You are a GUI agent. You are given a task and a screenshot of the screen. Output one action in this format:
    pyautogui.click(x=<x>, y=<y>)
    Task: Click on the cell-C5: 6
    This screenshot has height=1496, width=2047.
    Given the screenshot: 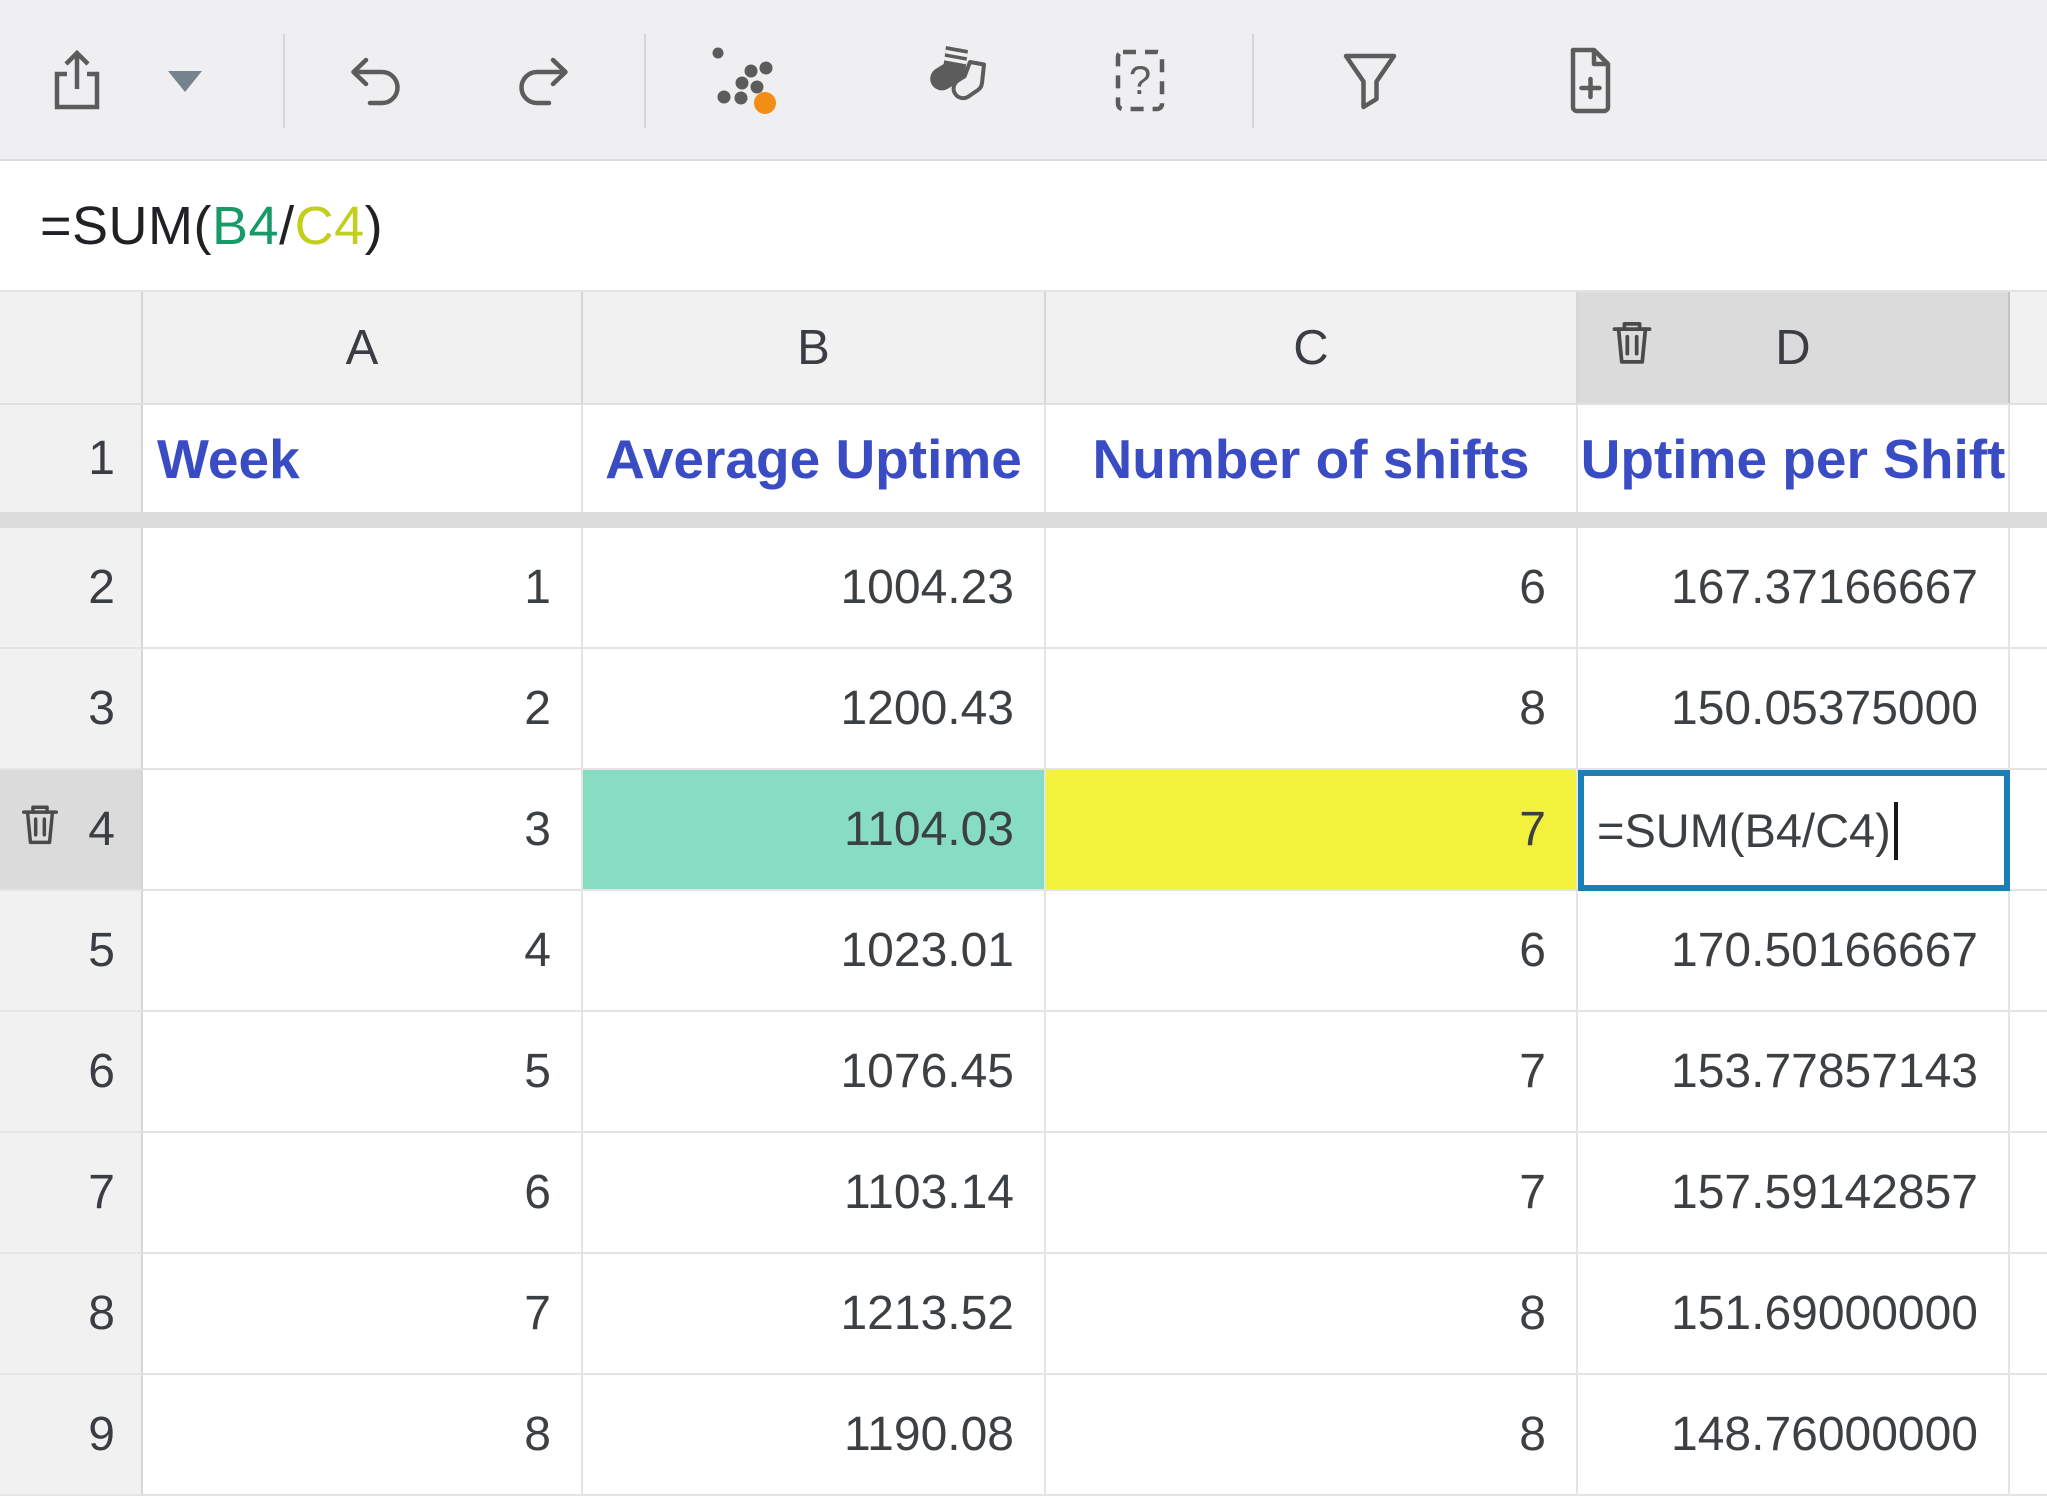 What is the action you would take?
    pyautogui.click(x=1312, y=951)
    